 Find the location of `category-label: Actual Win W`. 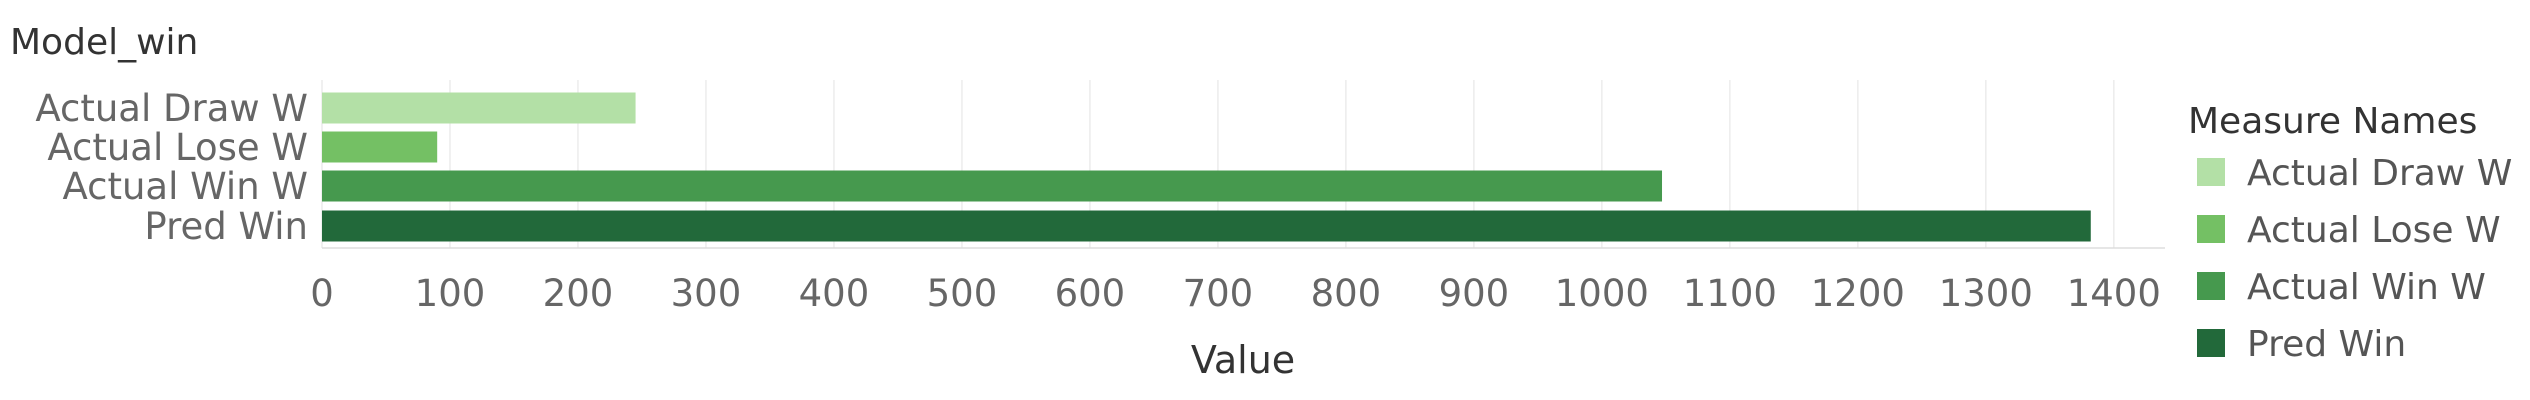

category-label: Actual Win W is located at coordinates (185, 186).